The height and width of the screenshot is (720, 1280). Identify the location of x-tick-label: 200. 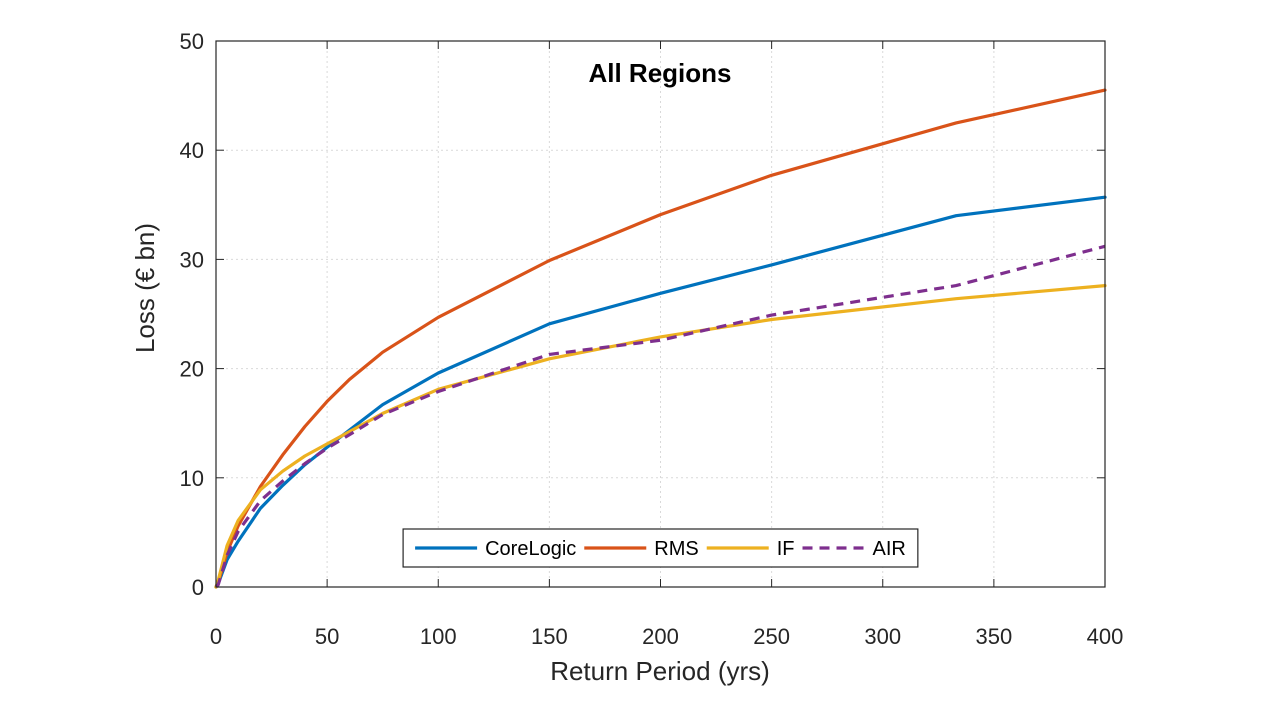
(660, 636).